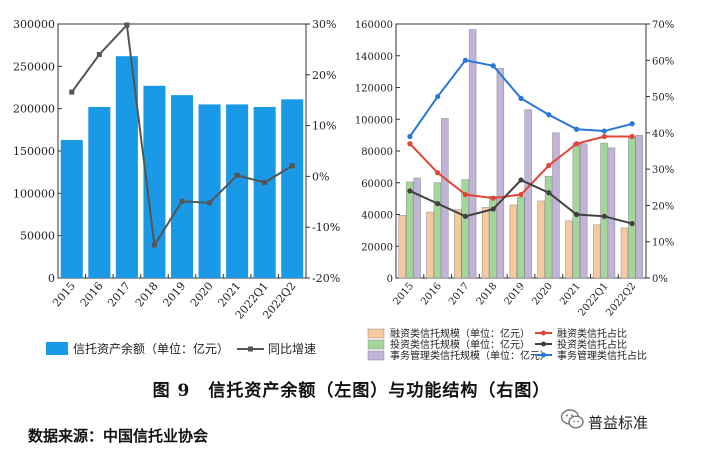  I want to click on right-tick-label: -10%, so click(326, 227).